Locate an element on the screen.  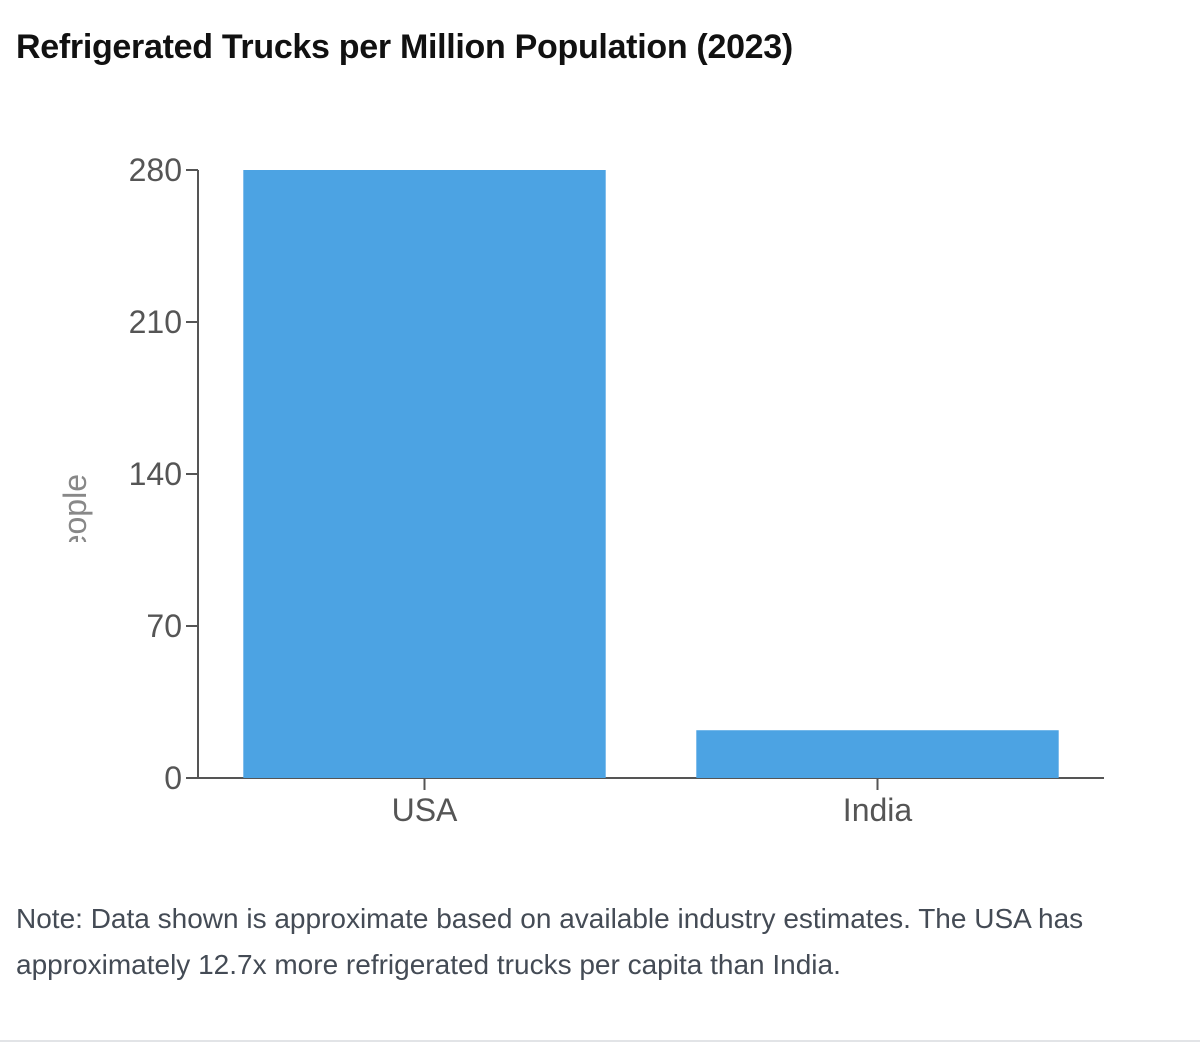
y-tick-label: 70 is located at coordinates (164, 626).